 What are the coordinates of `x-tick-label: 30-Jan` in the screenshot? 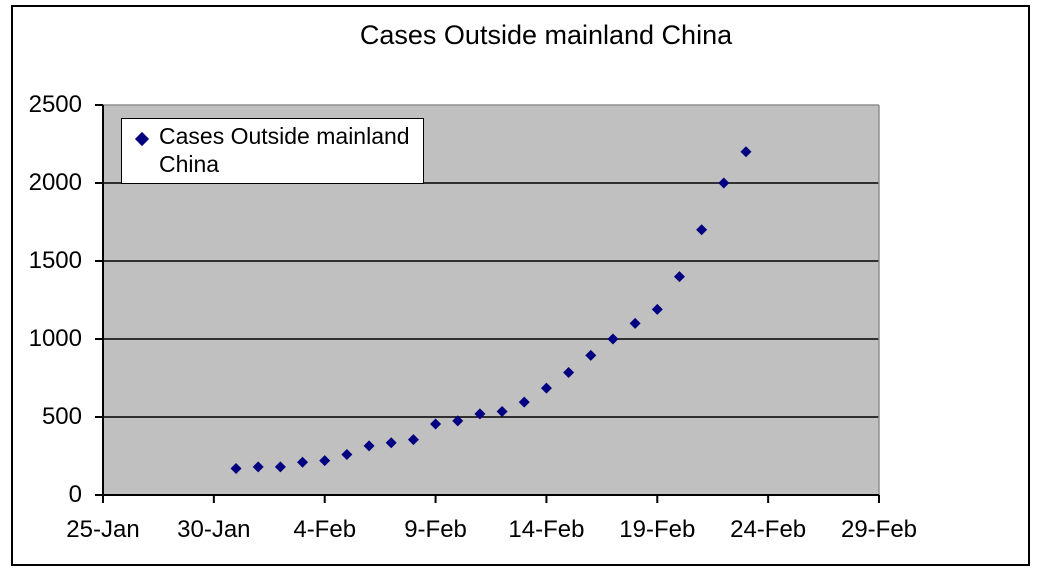 It's located at (214, 529).